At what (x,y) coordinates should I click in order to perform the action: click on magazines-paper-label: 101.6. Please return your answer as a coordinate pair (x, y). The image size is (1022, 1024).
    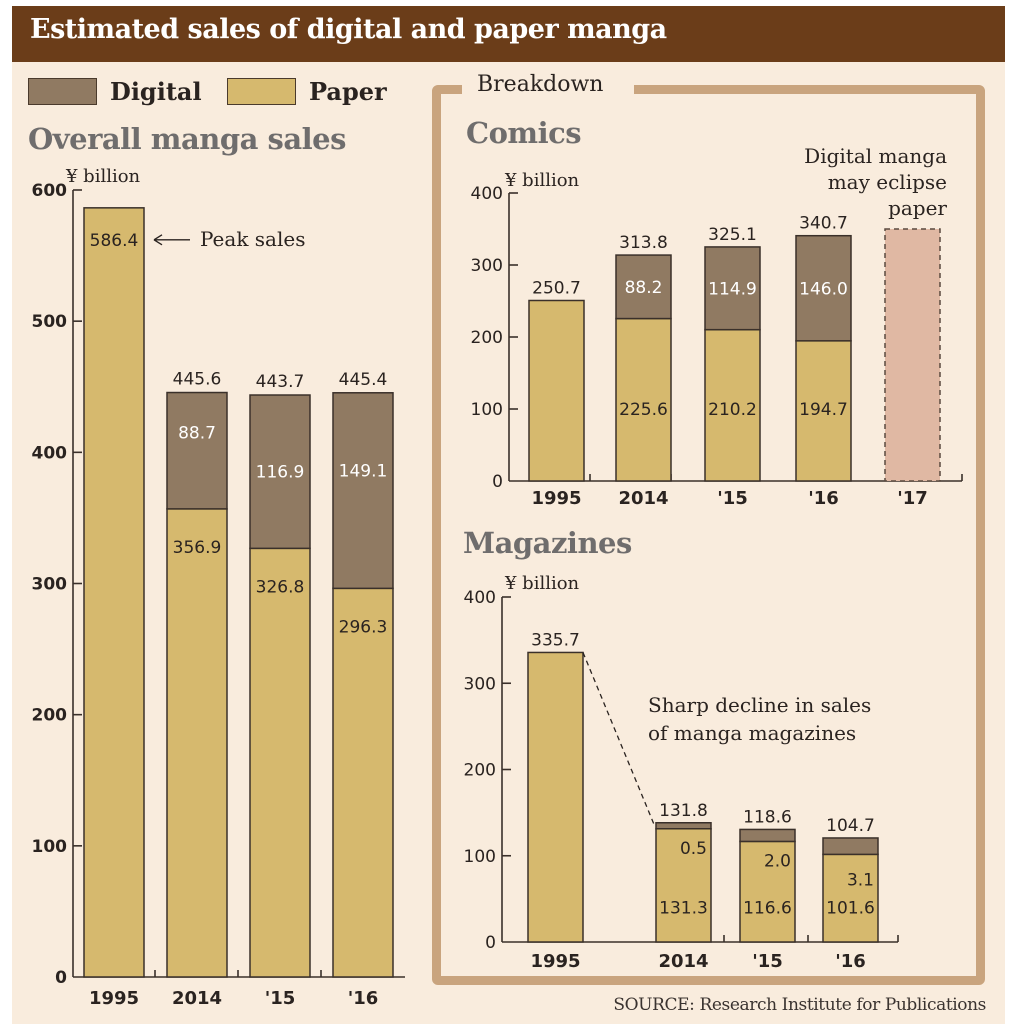
    Looking at the image, I should click on (850, 909).